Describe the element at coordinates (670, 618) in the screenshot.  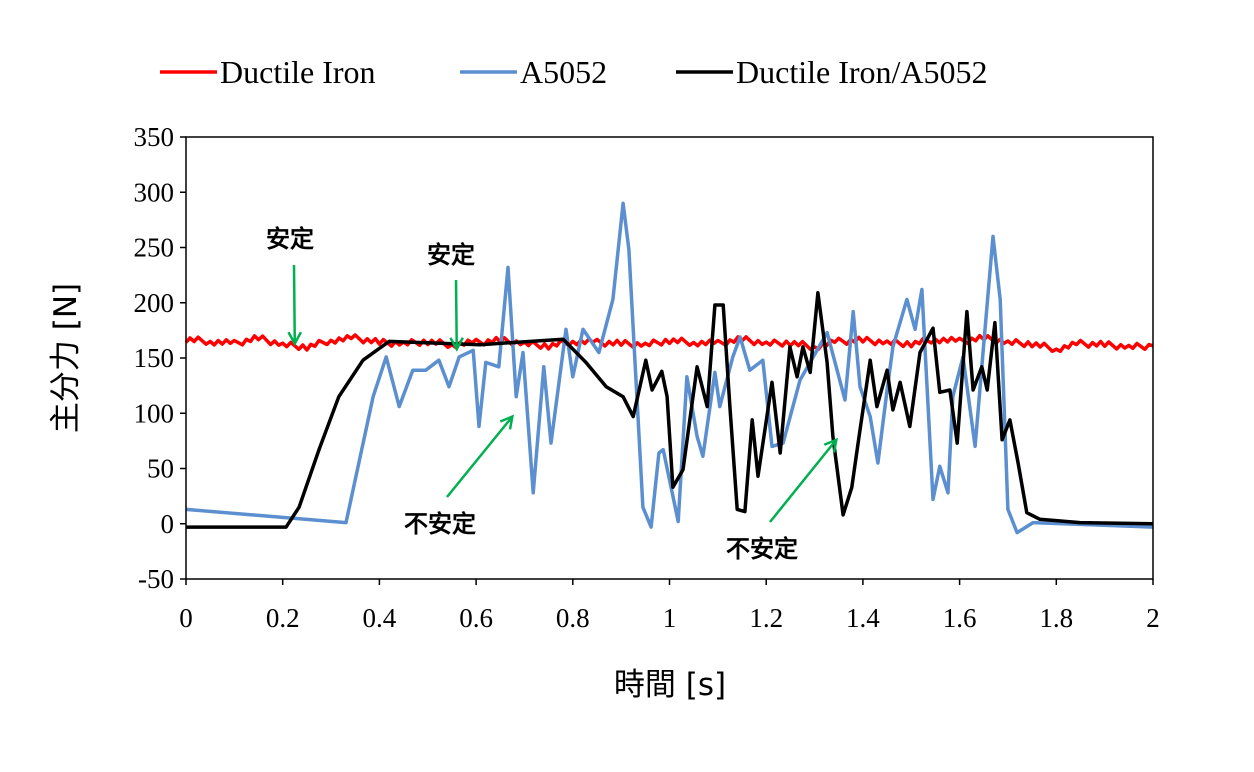
I see `x-tick-label: 1` at that location.